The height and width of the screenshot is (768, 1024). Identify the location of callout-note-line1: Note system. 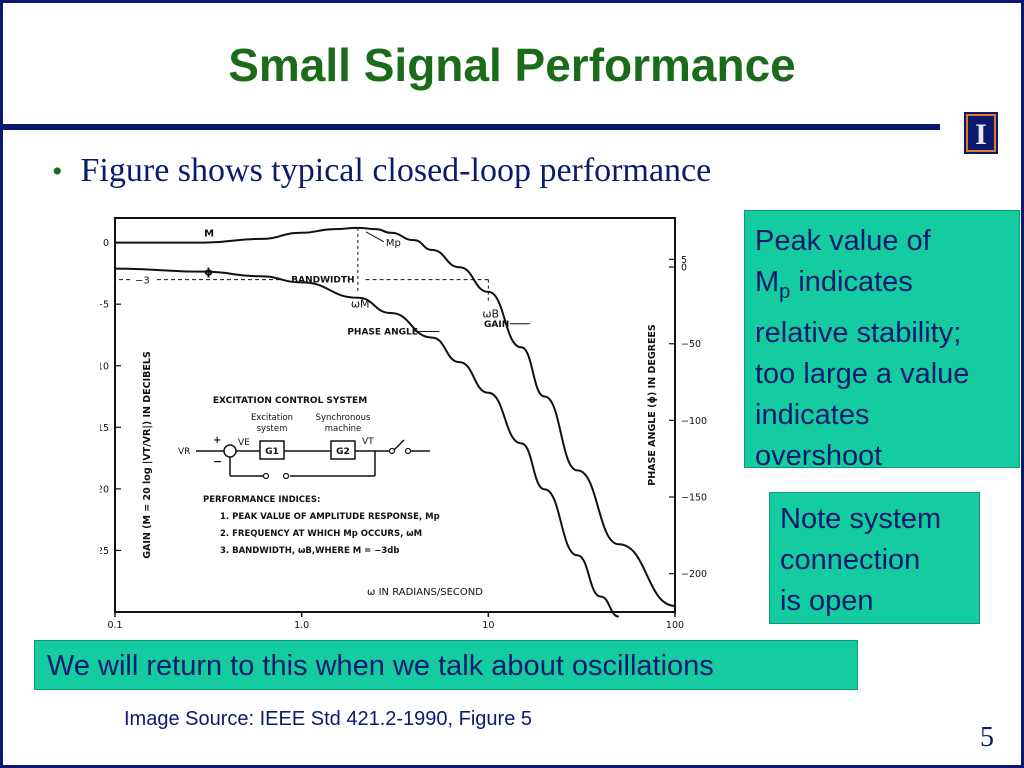
(861, 519).